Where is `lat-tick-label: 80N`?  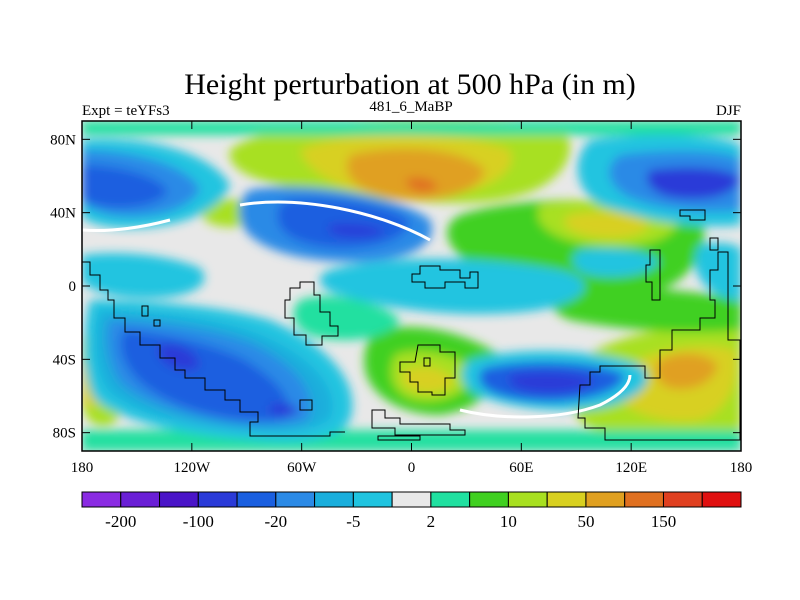 lat-tick-label: 80N is located at coordinates (63, 140).